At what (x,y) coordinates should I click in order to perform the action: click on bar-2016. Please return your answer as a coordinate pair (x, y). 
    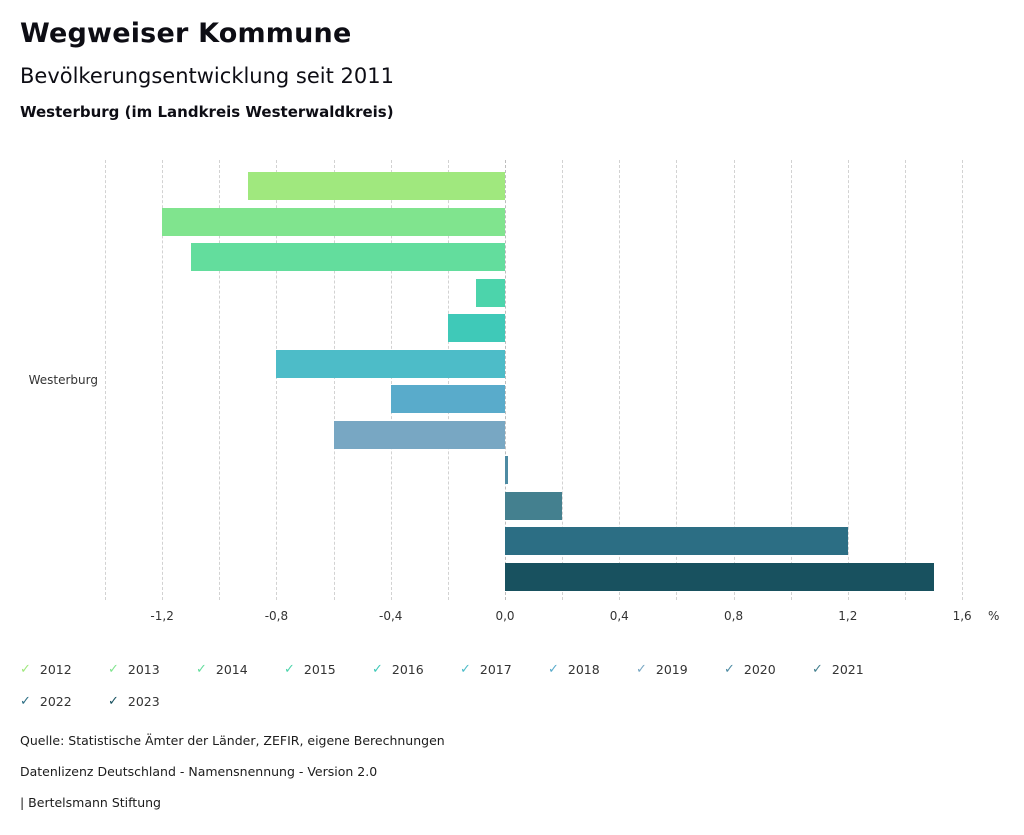
    Looking at the image, I should click on (476, 328).